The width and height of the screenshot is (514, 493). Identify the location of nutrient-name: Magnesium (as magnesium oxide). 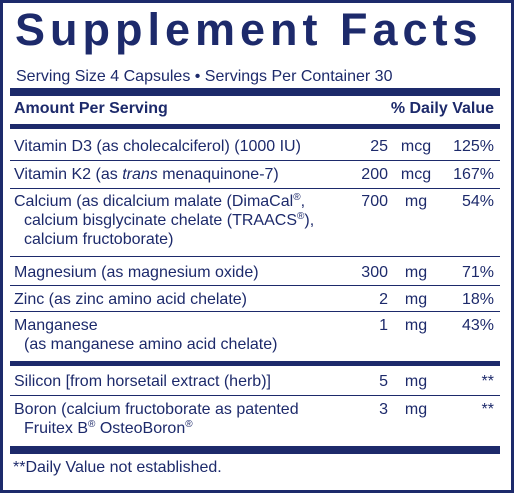
(136, 272).